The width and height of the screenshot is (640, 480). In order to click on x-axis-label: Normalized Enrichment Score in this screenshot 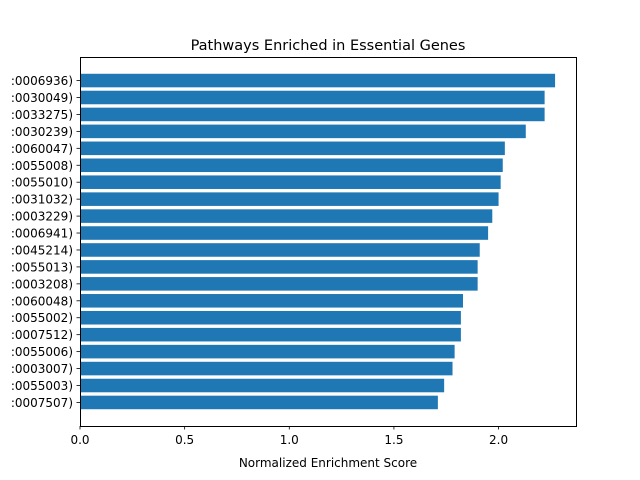, I will do `click(328, 463)`.